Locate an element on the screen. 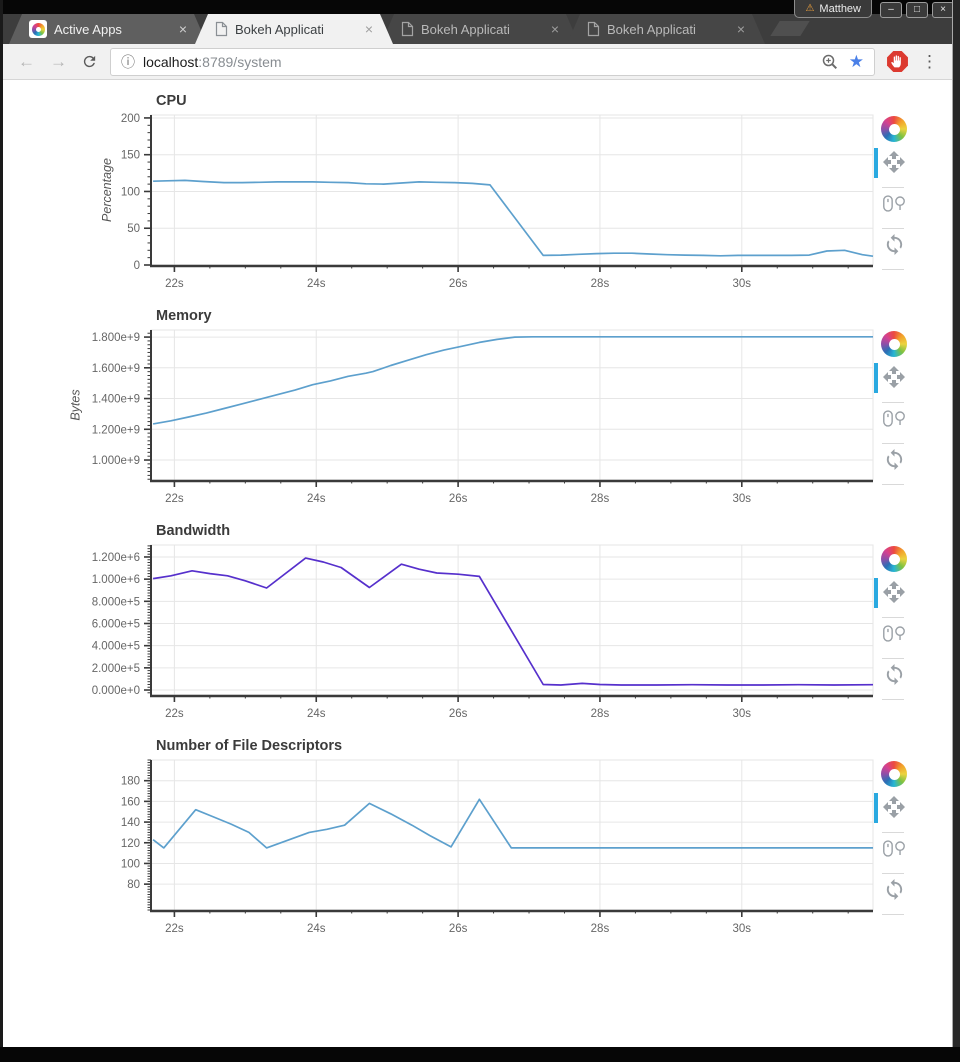 The image size is (960, 1062). adblock-extension-icon is located at coordinates (897, 61).